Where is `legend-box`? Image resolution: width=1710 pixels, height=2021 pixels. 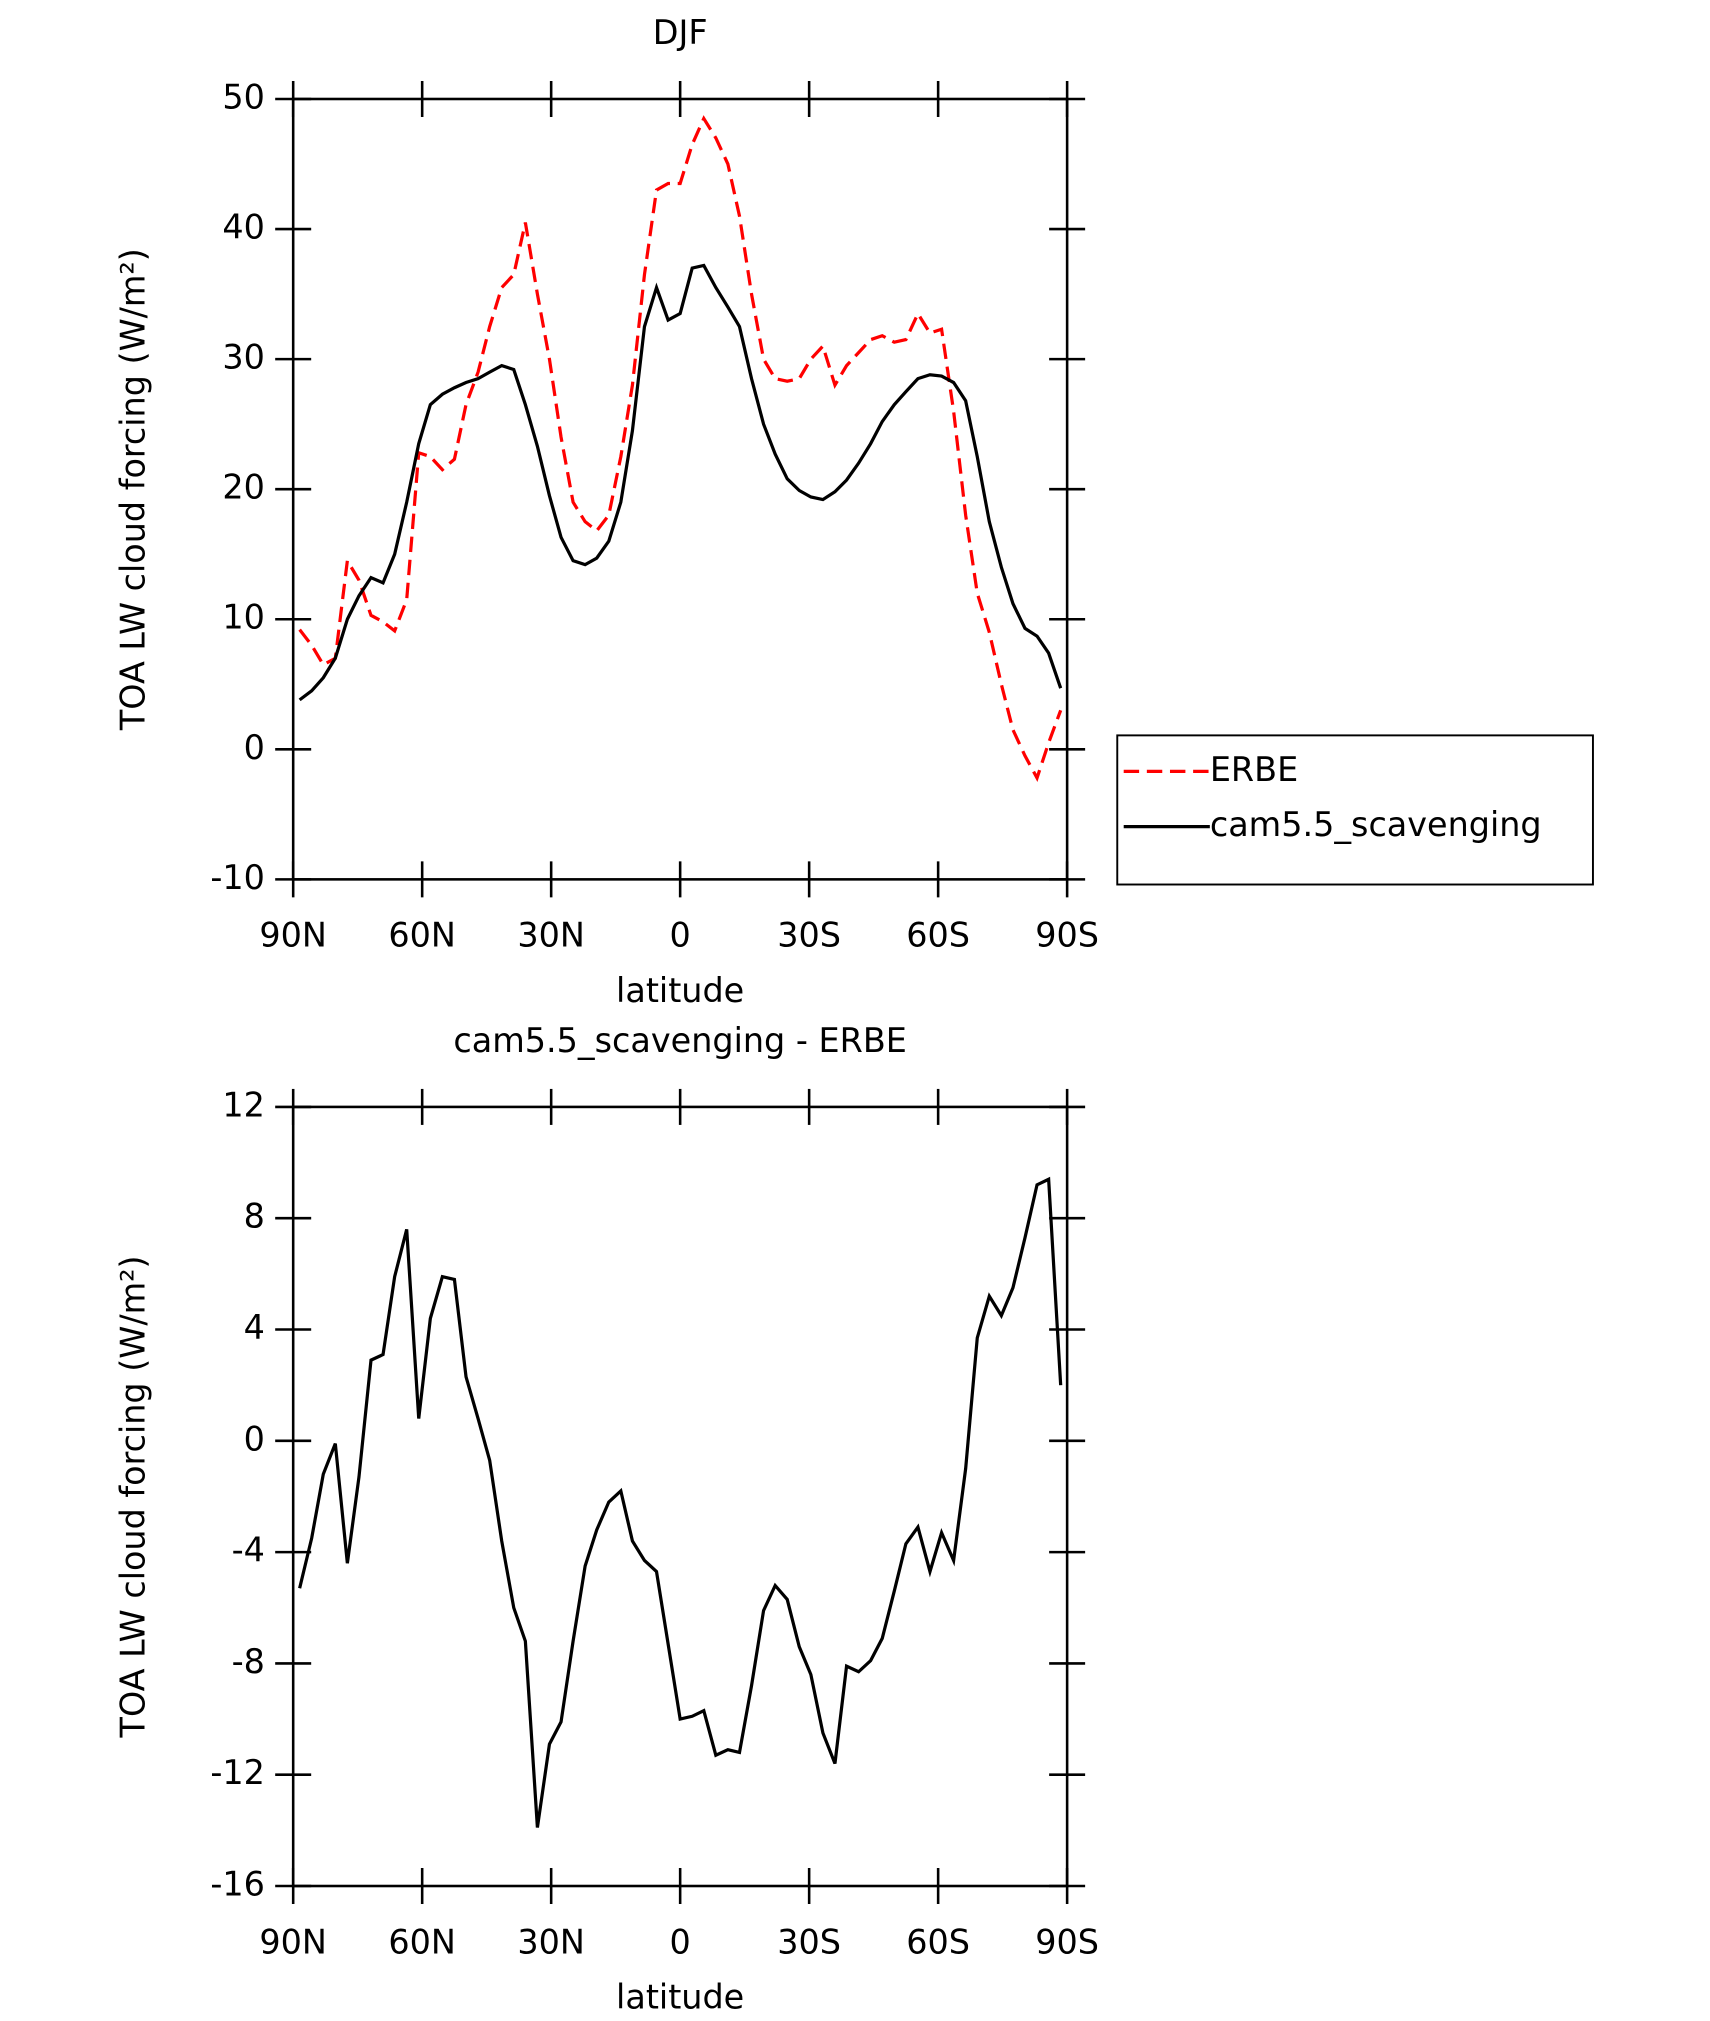
legend-box is located at coordinates (1355, 810).